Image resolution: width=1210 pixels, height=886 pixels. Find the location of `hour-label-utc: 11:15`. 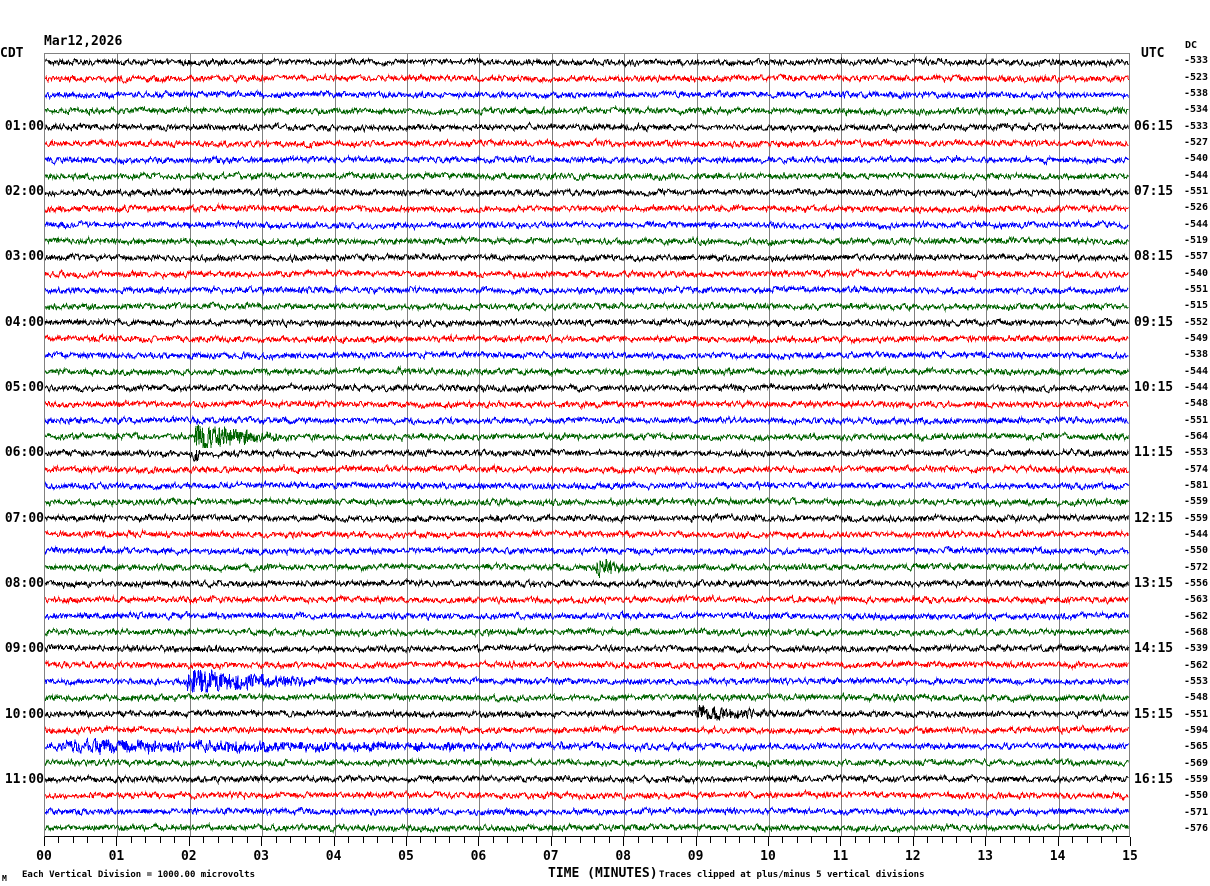

hour-label-utc: 11:15 is located at coordinates (1154, 453).